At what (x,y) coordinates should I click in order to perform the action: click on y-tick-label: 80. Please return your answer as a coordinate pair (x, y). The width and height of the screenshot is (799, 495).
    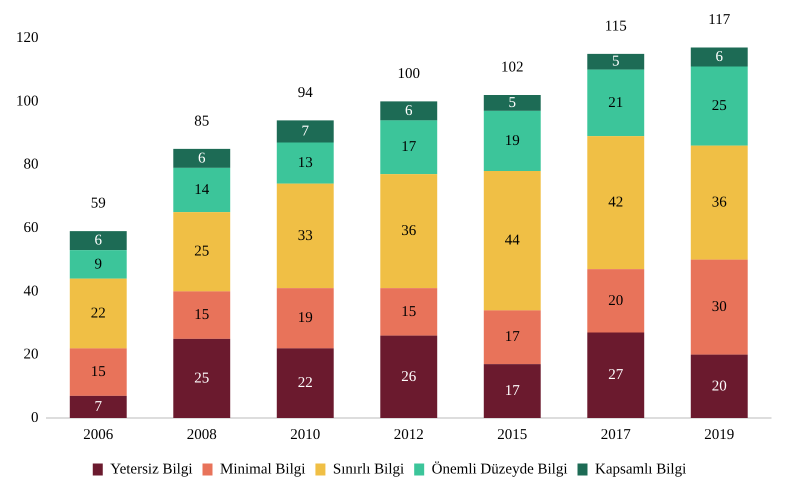
    Looking at the image, I should click on (31, 164).